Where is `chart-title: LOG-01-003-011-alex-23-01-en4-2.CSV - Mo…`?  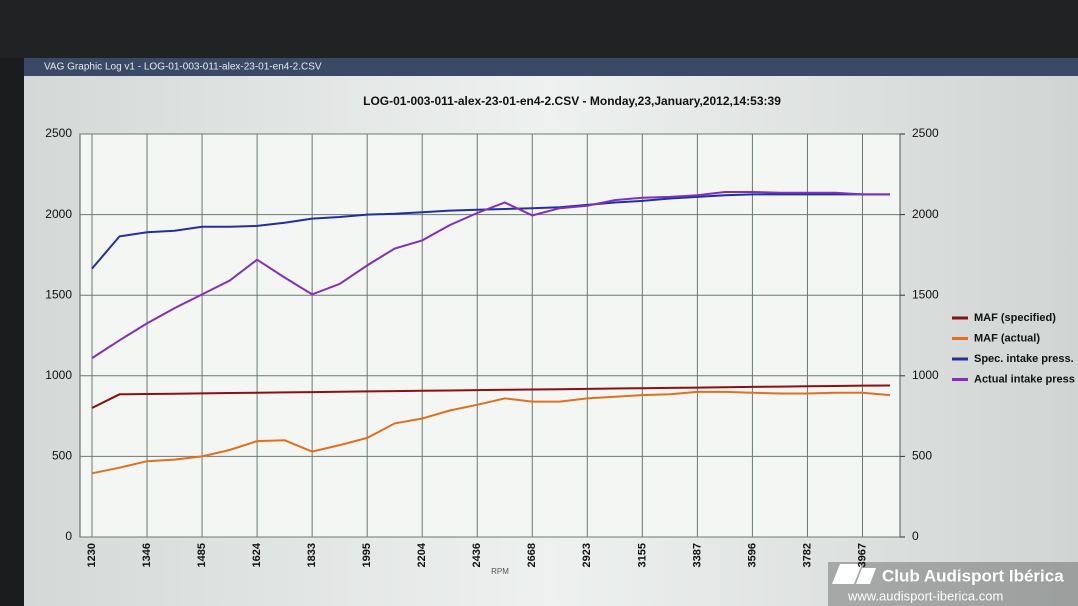 chart-title: LOG-01-003-011-alex-23-01-en4-2.CSV - Mo… is located at coordinates (572, 101).